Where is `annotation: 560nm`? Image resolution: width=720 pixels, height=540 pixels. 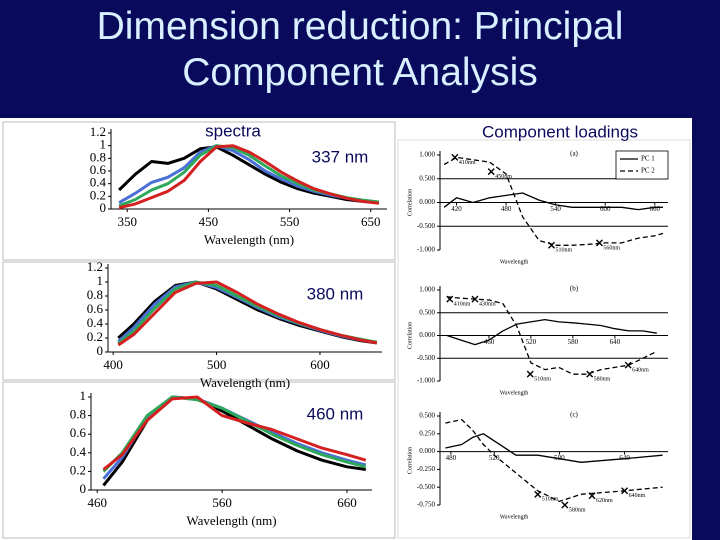 annotation: 560nm is located at coordinates (611, 248).